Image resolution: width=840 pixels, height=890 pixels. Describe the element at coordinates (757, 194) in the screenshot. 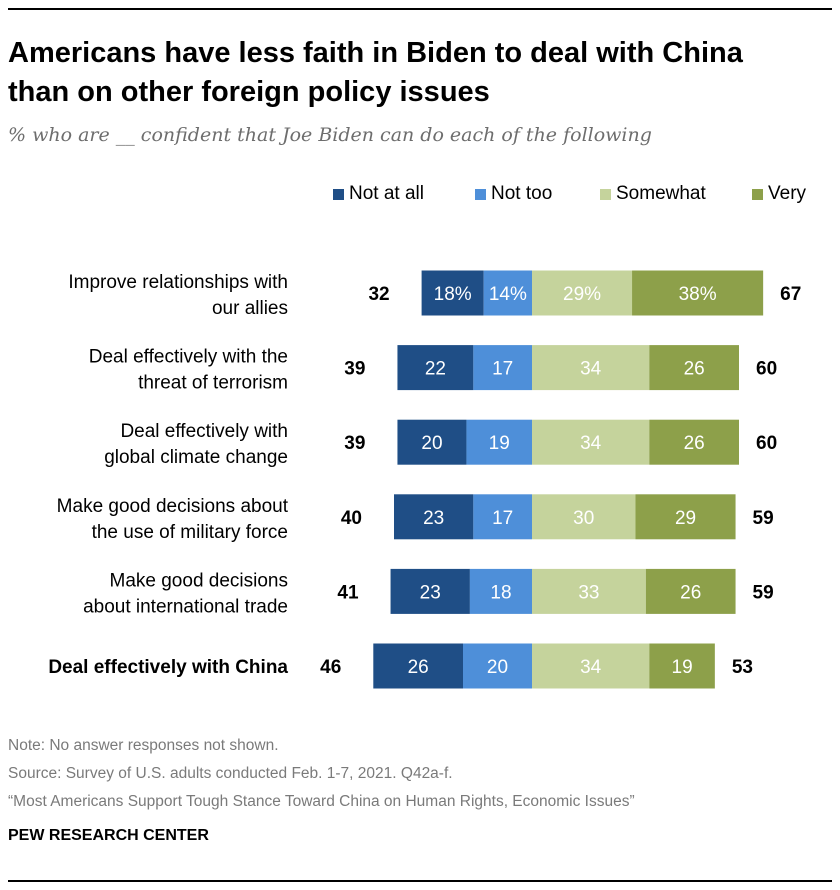

I see `legend-swatch-very` at that location.